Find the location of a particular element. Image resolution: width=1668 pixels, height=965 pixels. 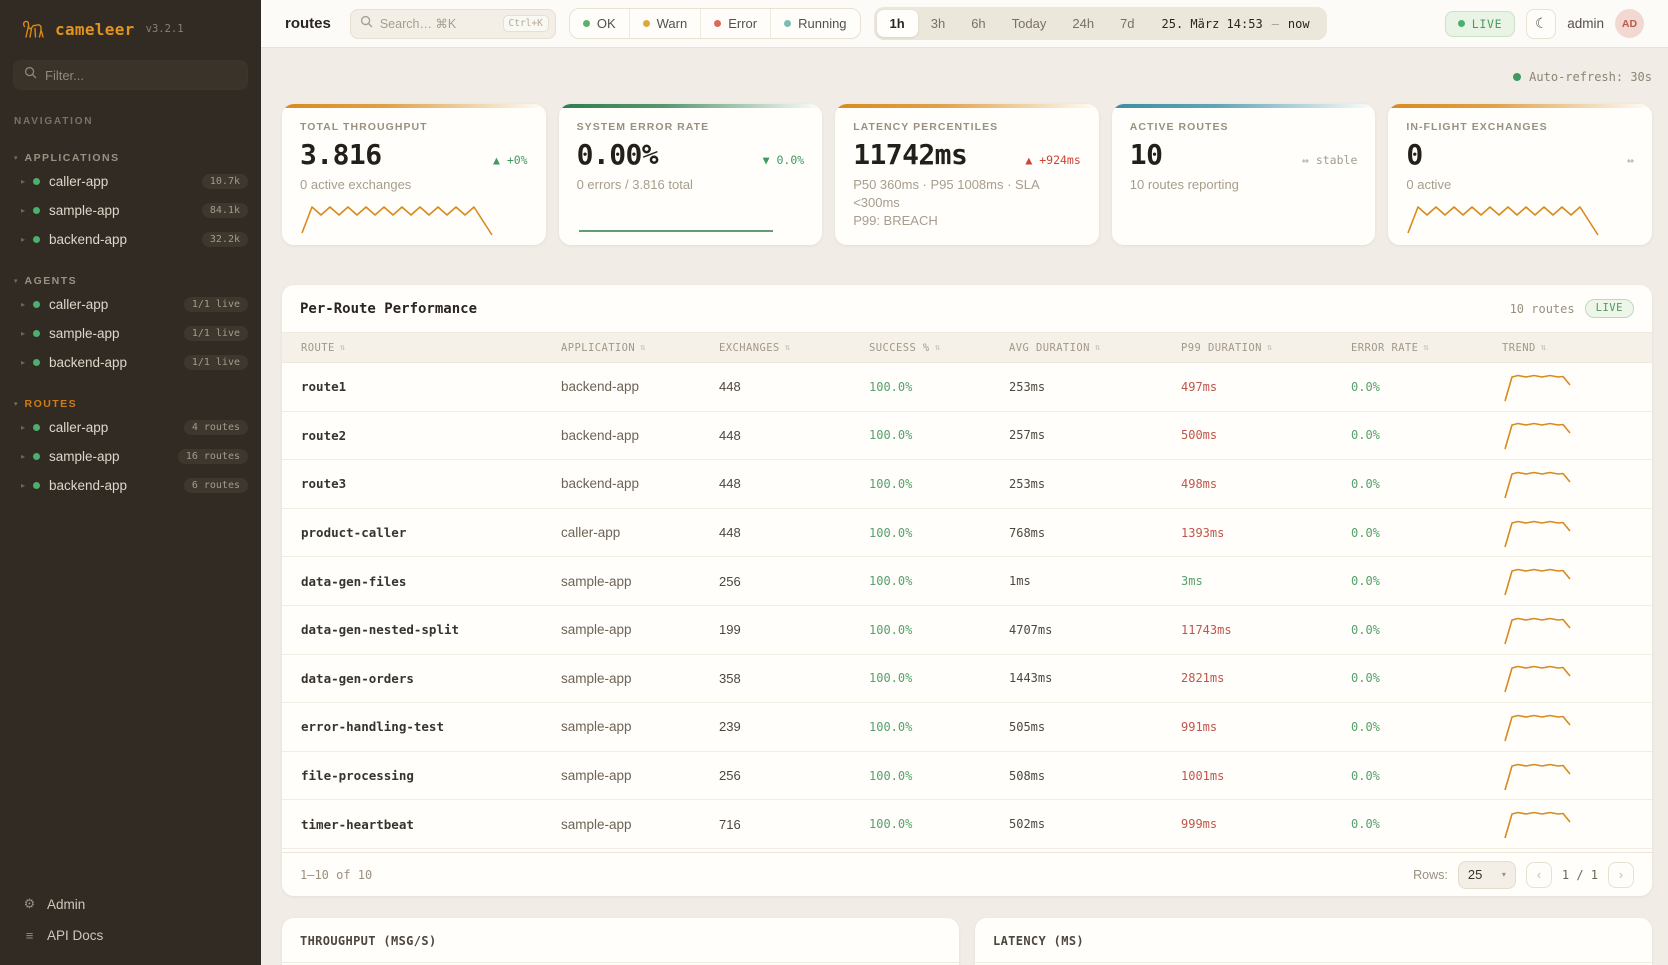

column-header-label: APPLICATION is located at coordinates (598, 347).